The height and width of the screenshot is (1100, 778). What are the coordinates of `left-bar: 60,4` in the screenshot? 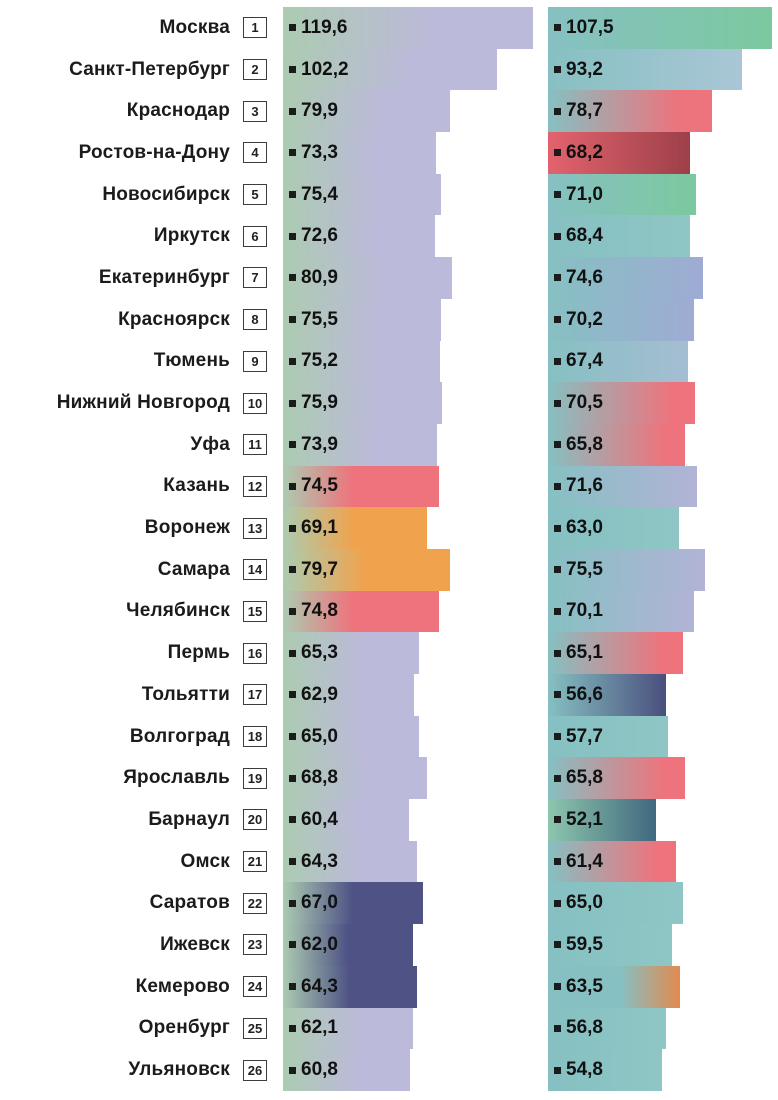 It's located at (346, 820).